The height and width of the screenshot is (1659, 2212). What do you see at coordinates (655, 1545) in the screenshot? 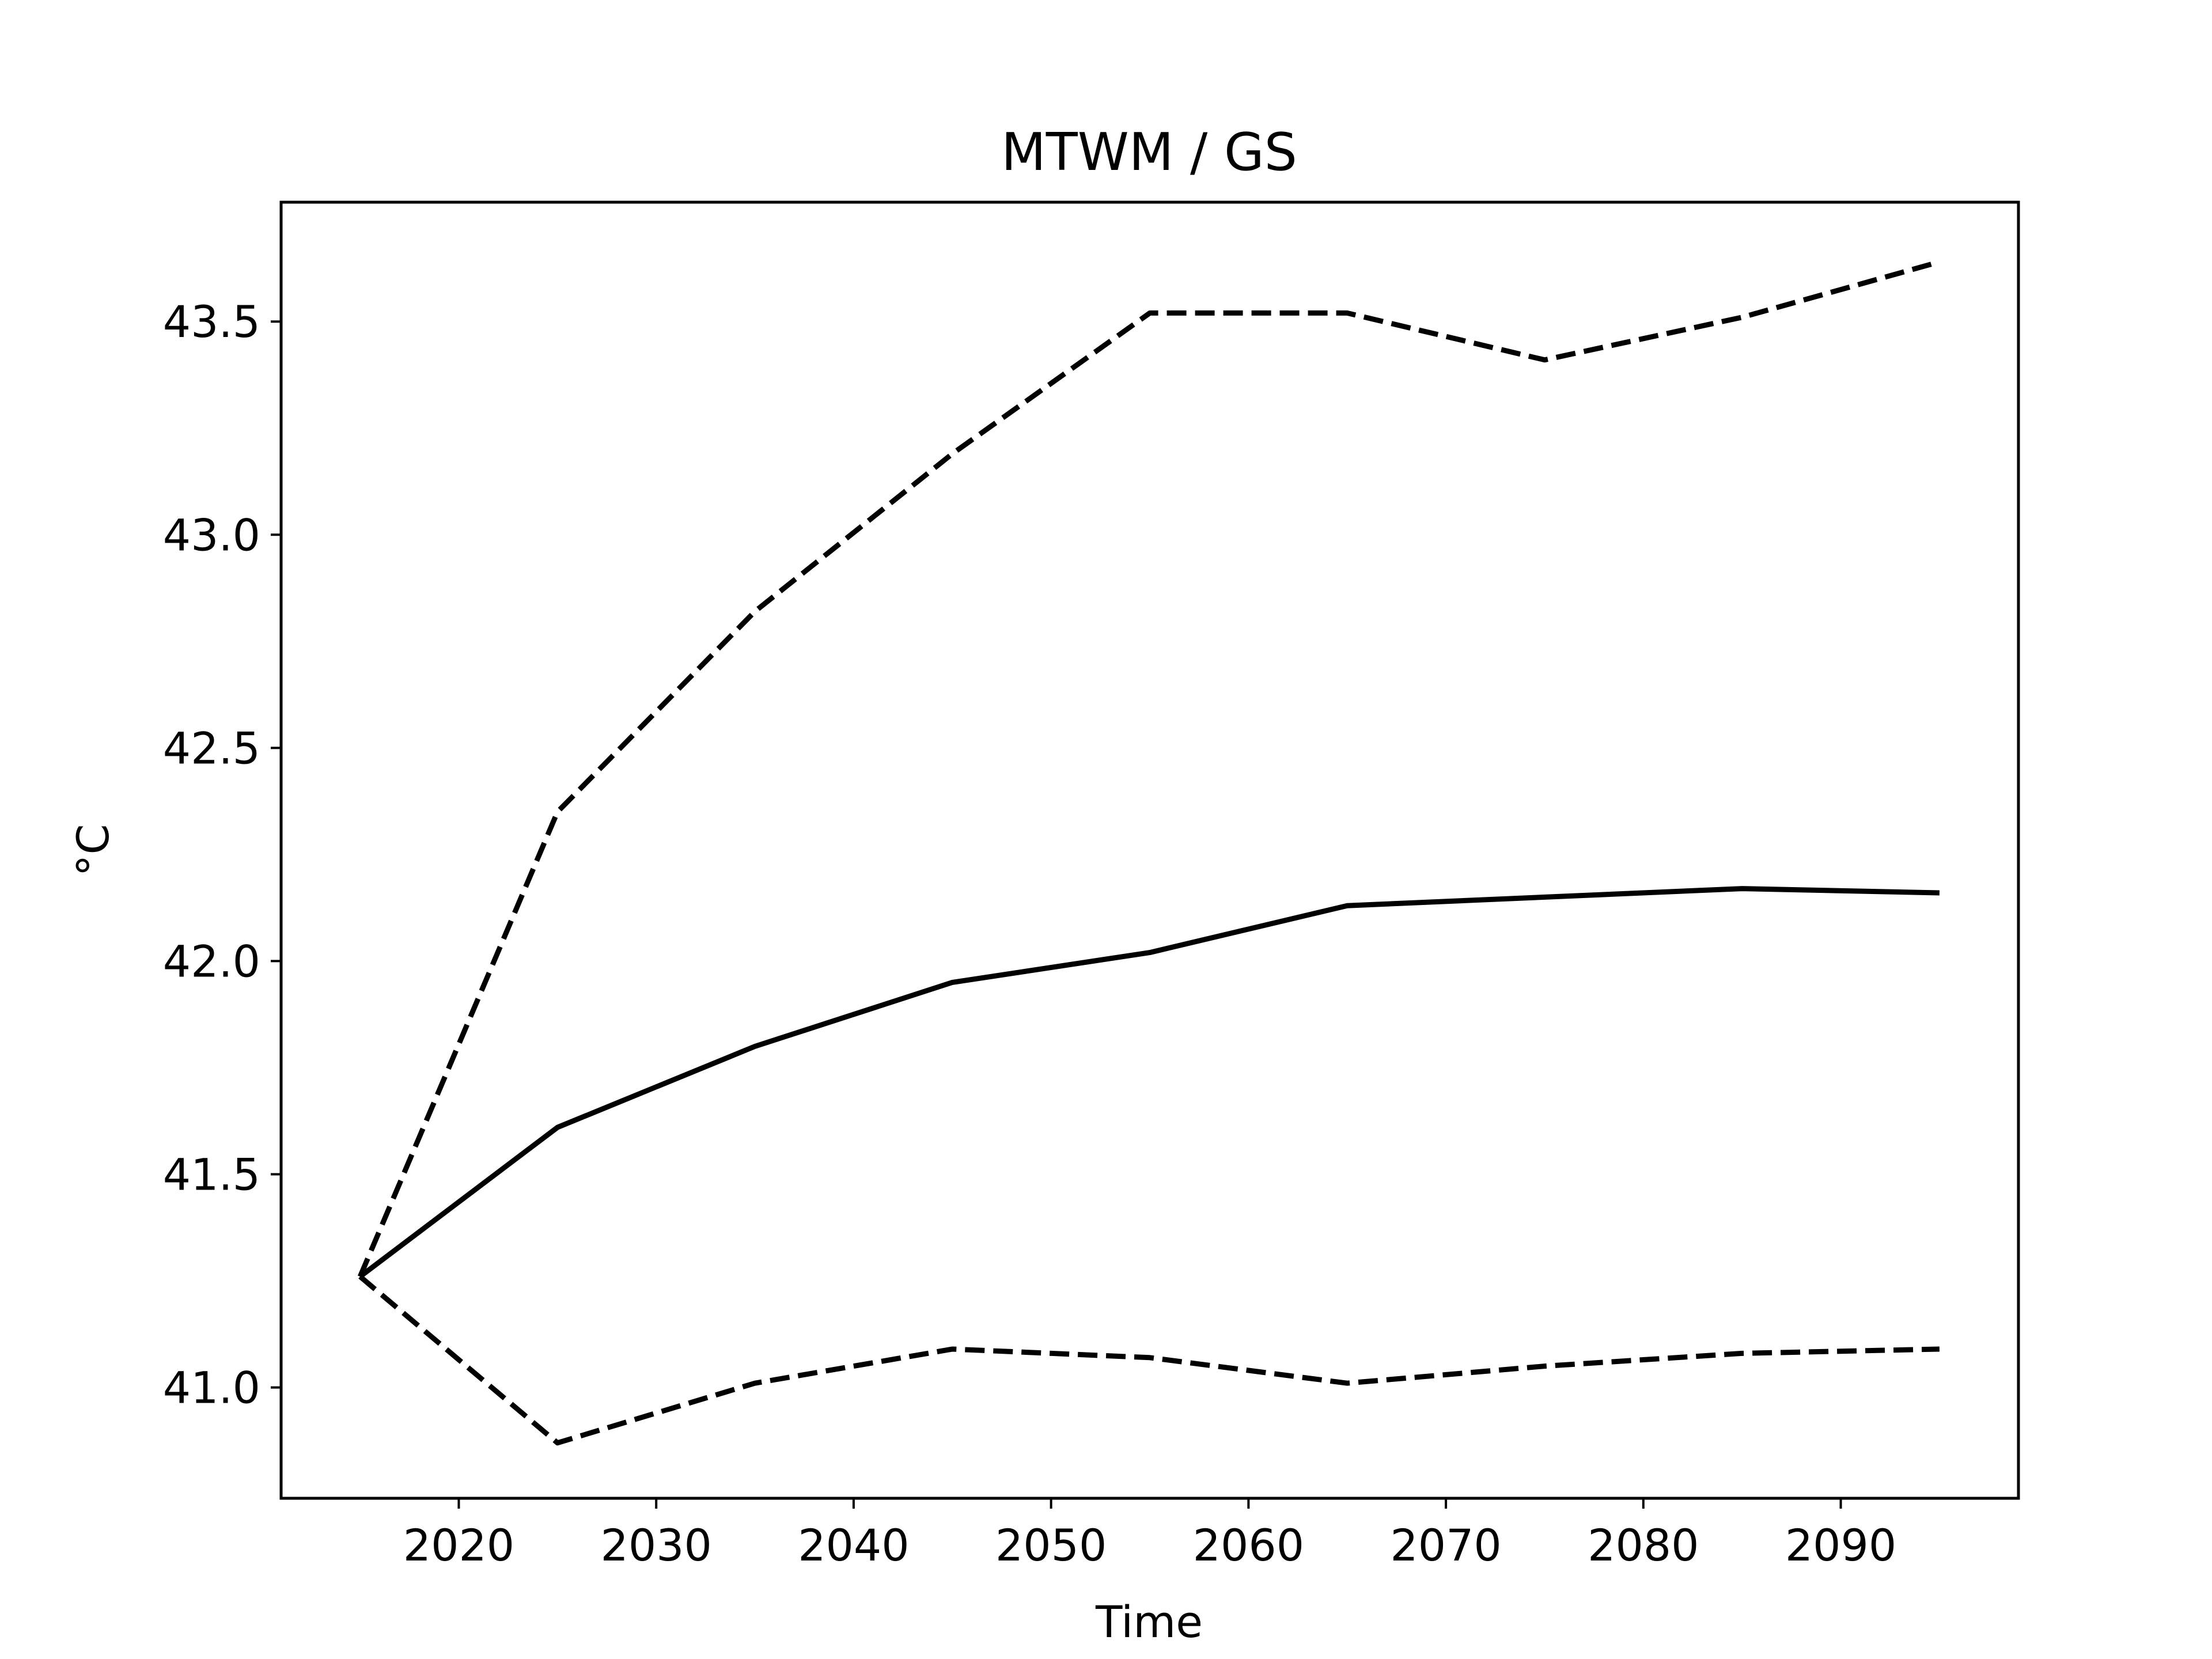
I see `x-tick-label: 2030` at bounding box center [655, 1545].